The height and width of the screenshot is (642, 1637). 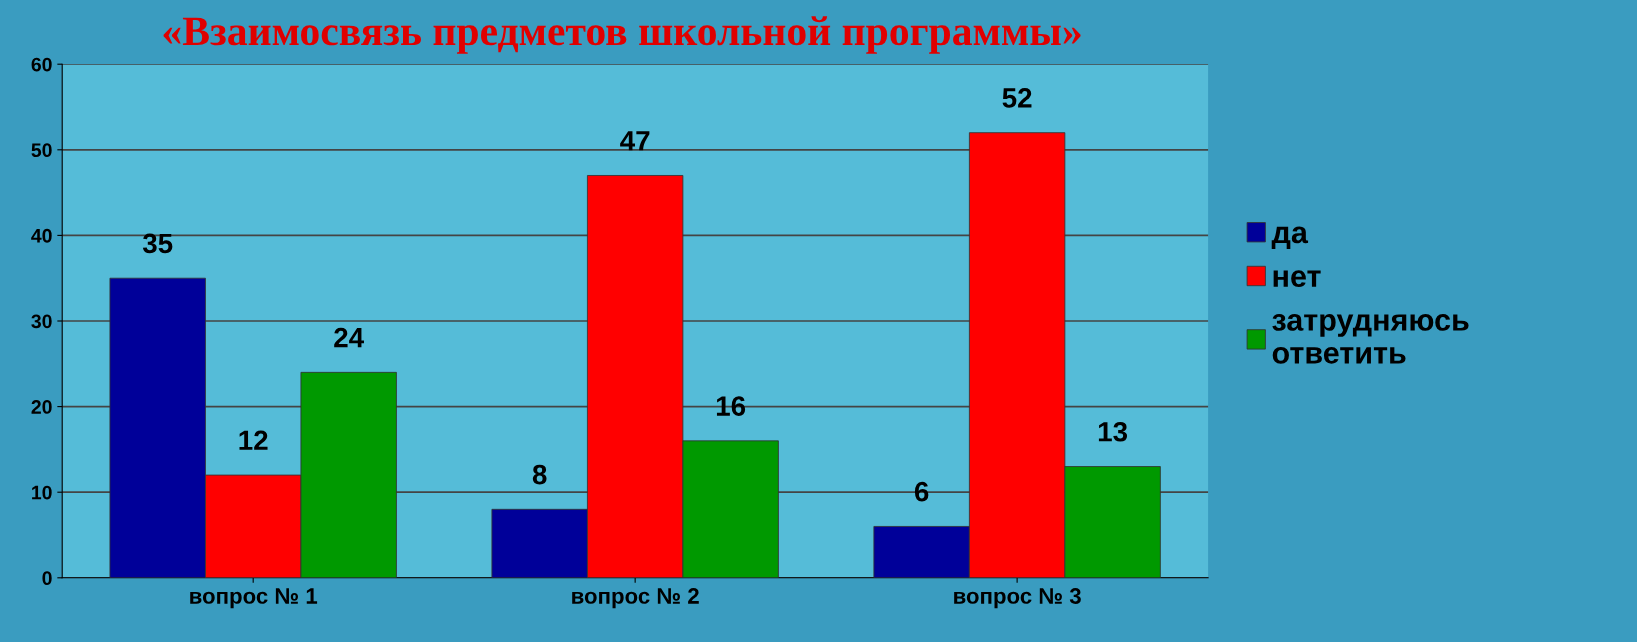 I want to click on chart-title: «Взаимосвязь предметов школьной программы», so click(x=622, y=35).